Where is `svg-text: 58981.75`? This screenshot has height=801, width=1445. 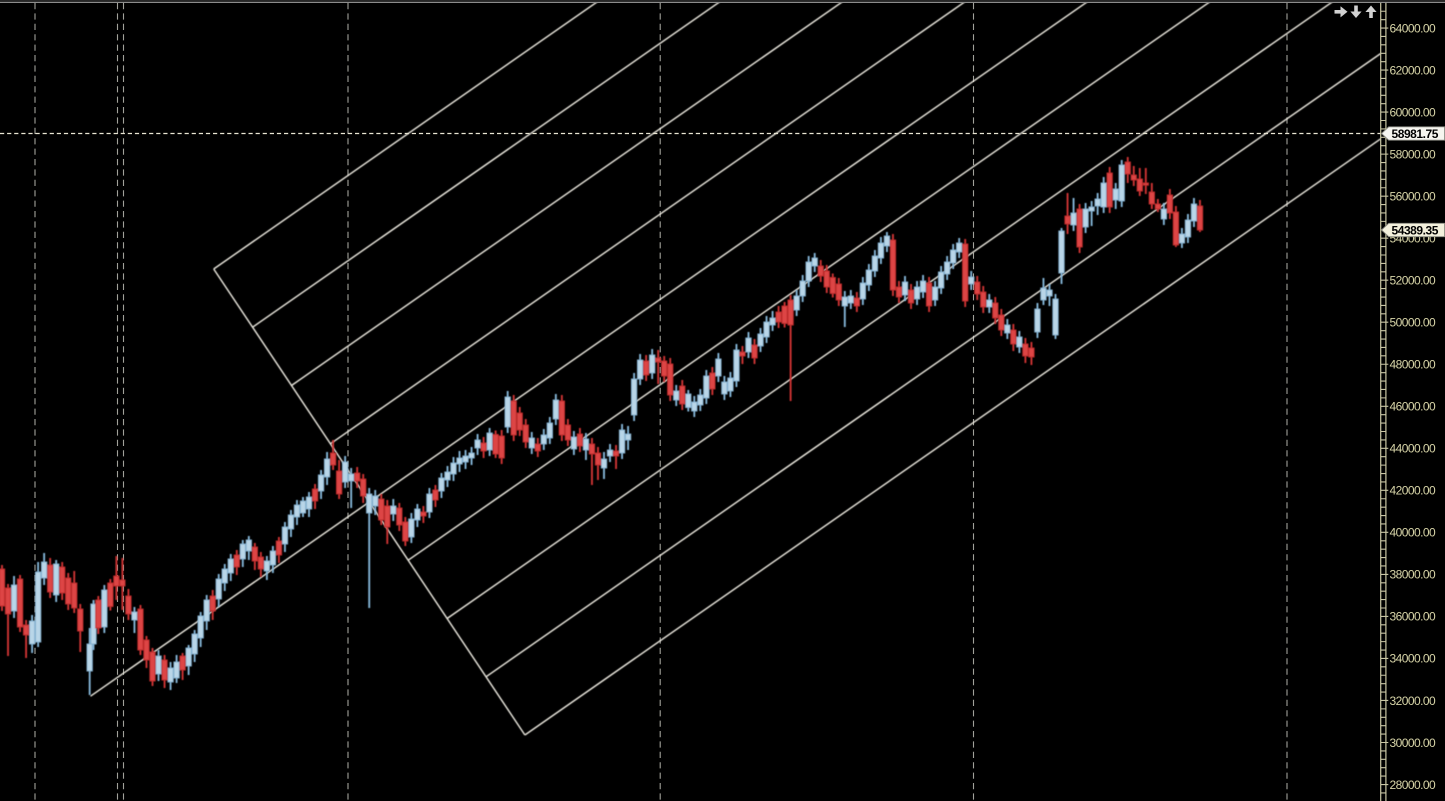
svg-text: 58981.75 is located at coordinates (1415, 134).